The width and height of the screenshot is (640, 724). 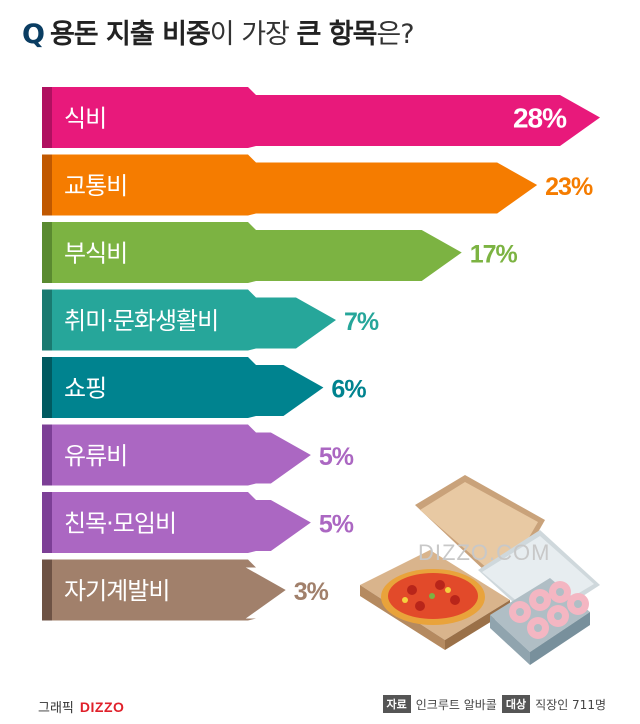 I want to click on donut-icon, so click(x=549, y=610).